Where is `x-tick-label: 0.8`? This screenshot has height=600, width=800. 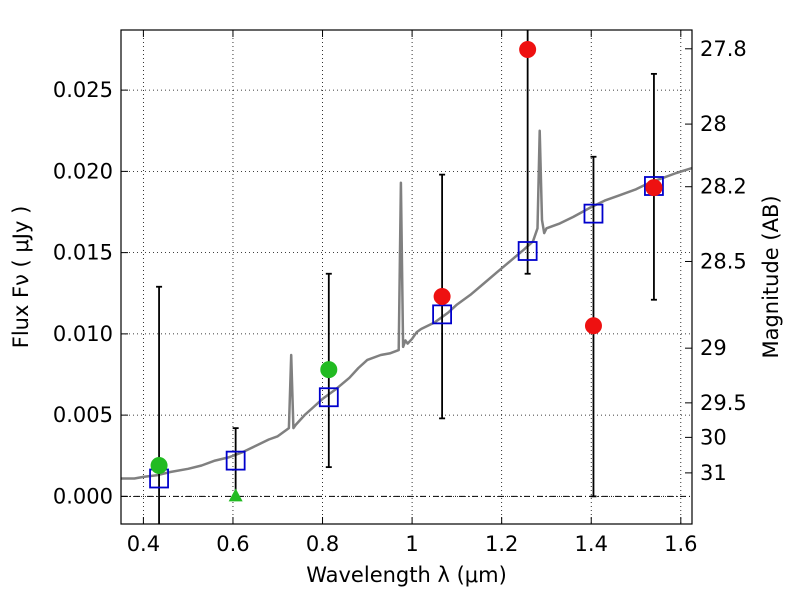
x-tick-label: 0.8 is located at coordinates (322, 544).